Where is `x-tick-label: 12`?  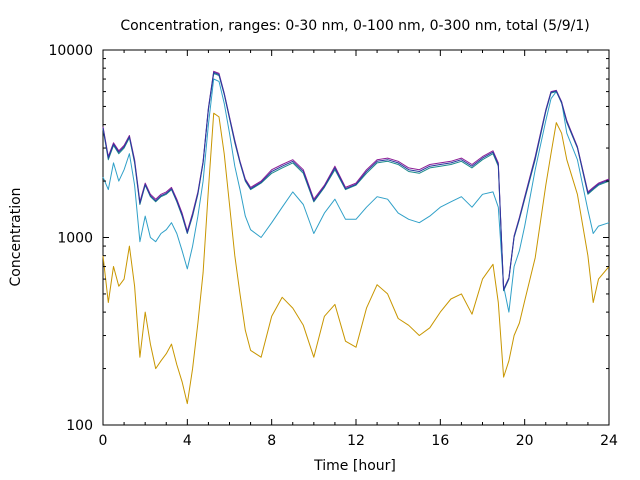 x-tick-label: 12 is located at coordinates (356, 441).